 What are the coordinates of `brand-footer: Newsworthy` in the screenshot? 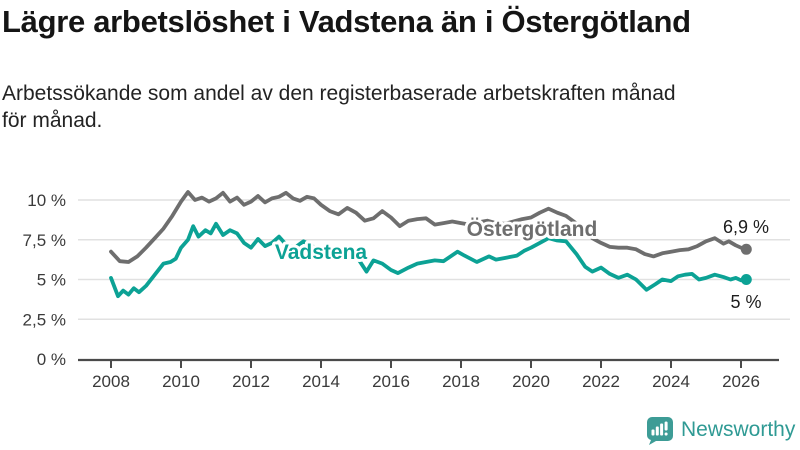 It's located at (719, 430).